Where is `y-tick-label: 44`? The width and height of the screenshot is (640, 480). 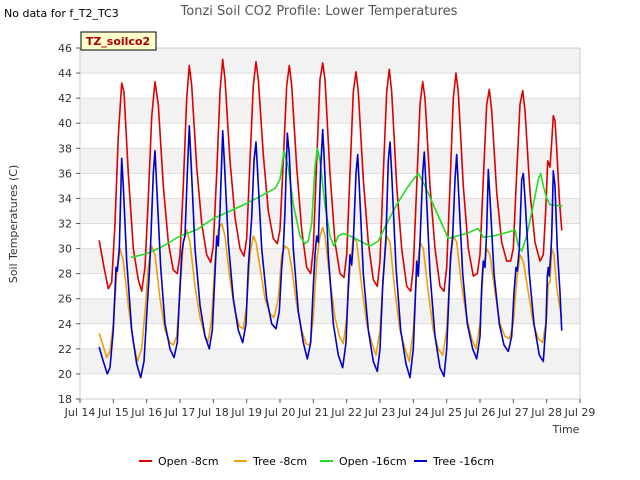
y-tick-label: 44 is located at coordinates (65, 73).